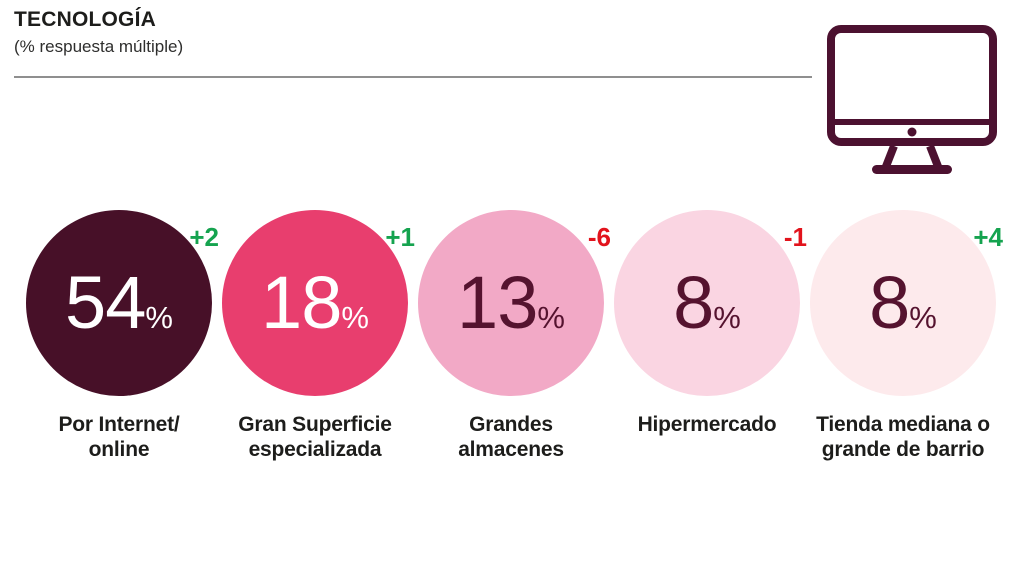 The image size is (1024, 579). I want to click on value-group: 54%, so click(119, 303).